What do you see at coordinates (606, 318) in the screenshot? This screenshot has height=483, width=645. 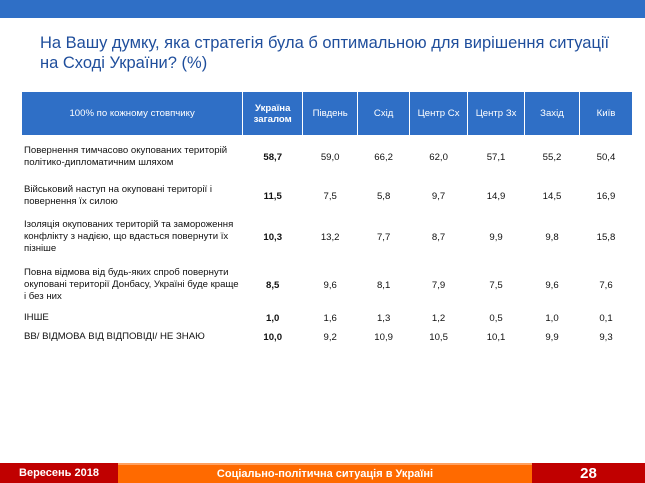 I see `cell-value: 0,1` at bounding box center [606, 318].